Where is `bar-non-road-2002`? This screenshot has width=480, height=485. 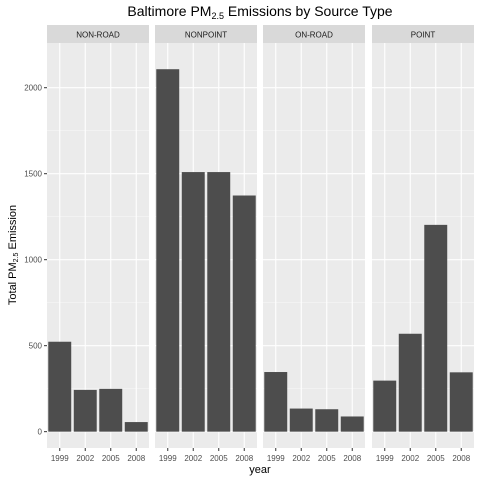 bar-non-road-2002 is located at coordinates (85, 410).